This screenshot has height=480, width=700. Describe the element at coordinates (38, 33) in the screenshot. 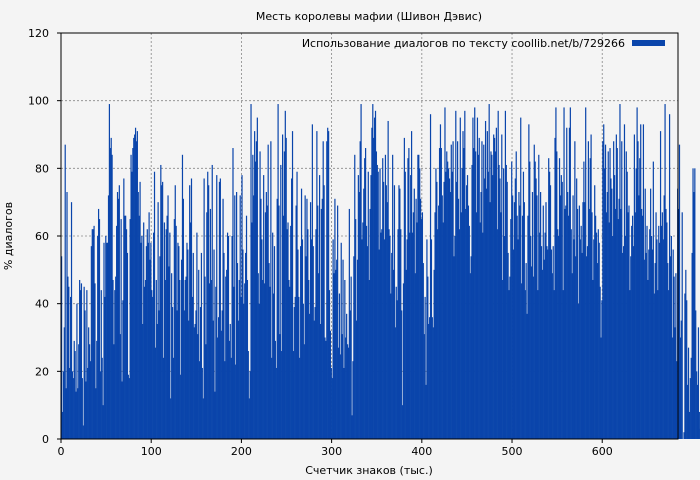

I see `y-tick-label: 120` at that location.